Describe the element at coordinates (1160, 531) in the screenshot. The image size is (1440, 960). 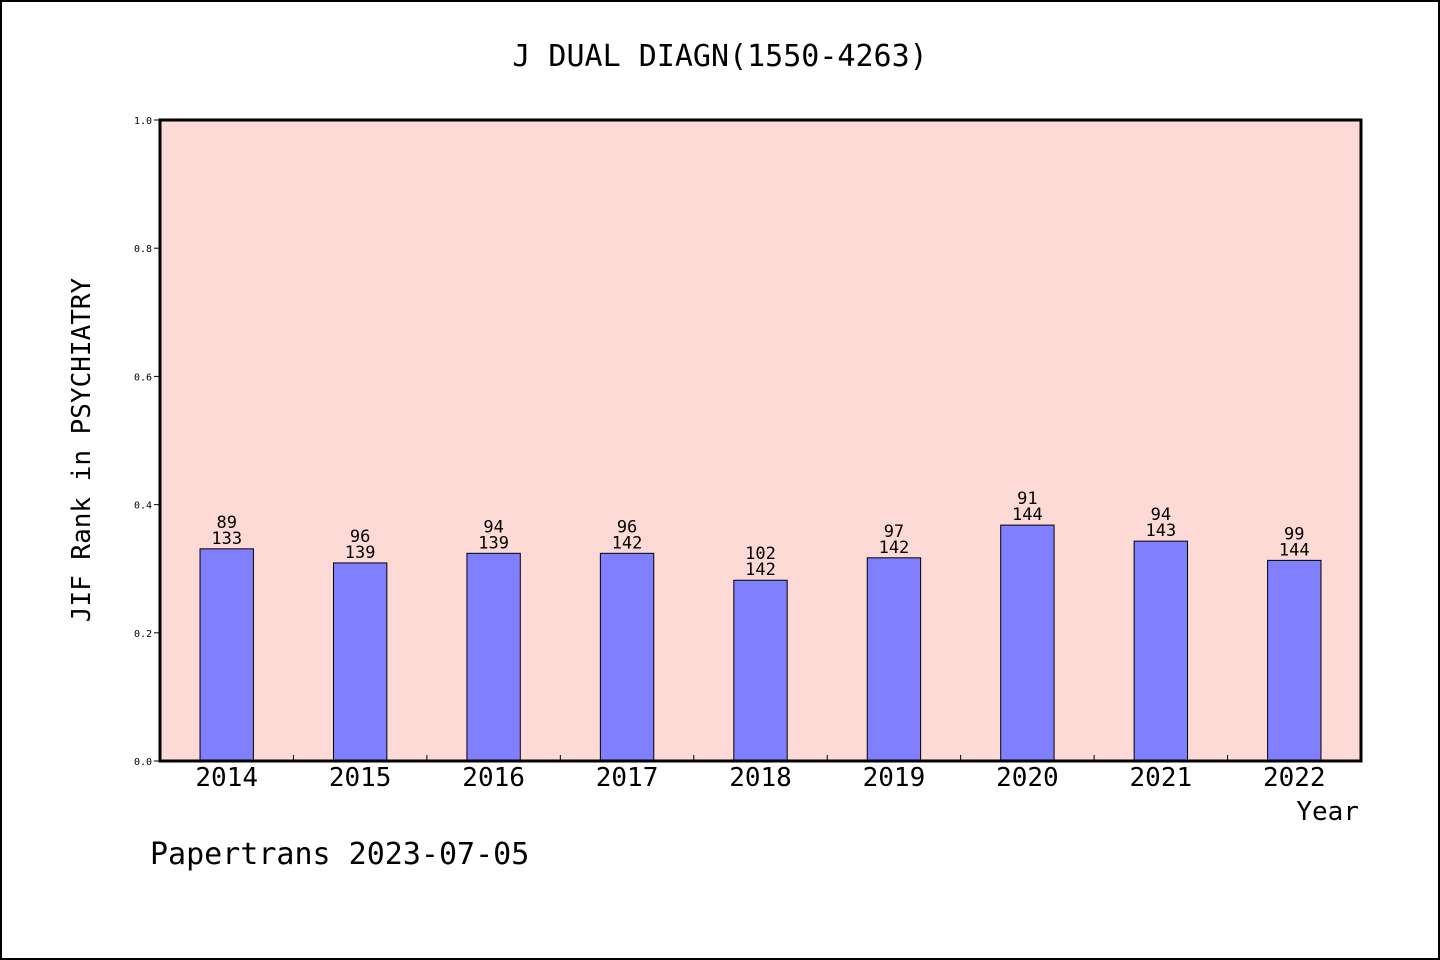
I see `bar-total-label: 143` at that location.